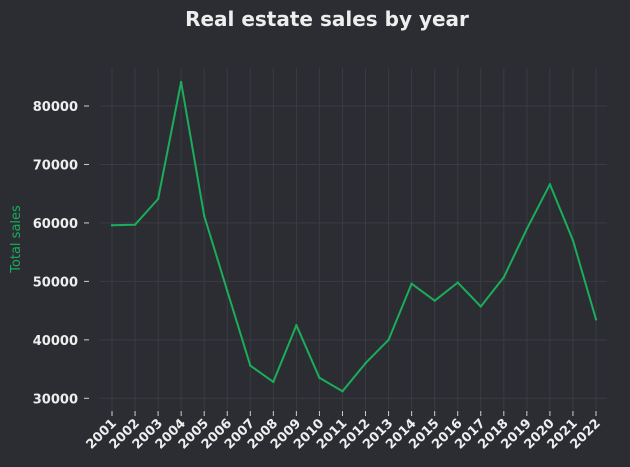 The image size is (630, 467). I want to click on y-tick-label: 70000, so click(55, 165).